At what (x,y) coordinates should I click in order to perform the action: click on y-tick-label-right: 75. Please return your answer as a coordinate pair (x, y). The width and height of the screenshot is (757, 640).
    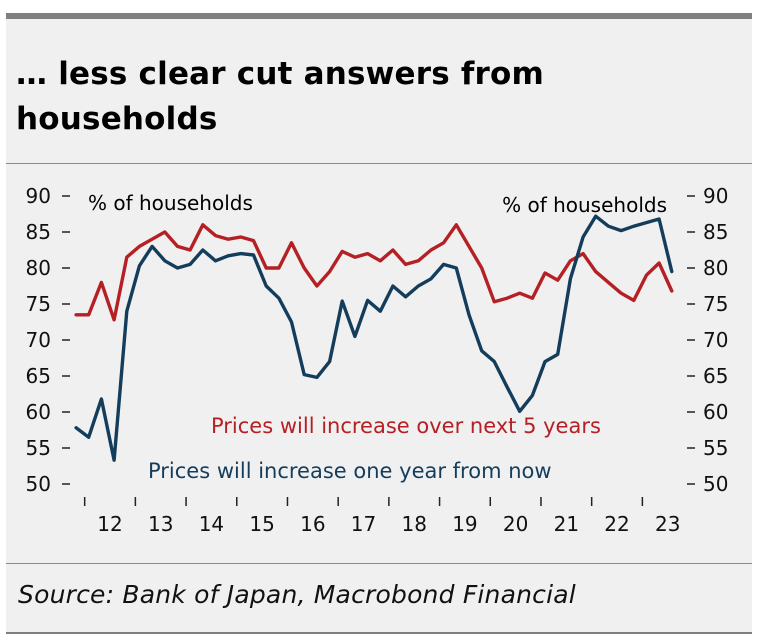
    Looking at the image, I should click on (715, 304).